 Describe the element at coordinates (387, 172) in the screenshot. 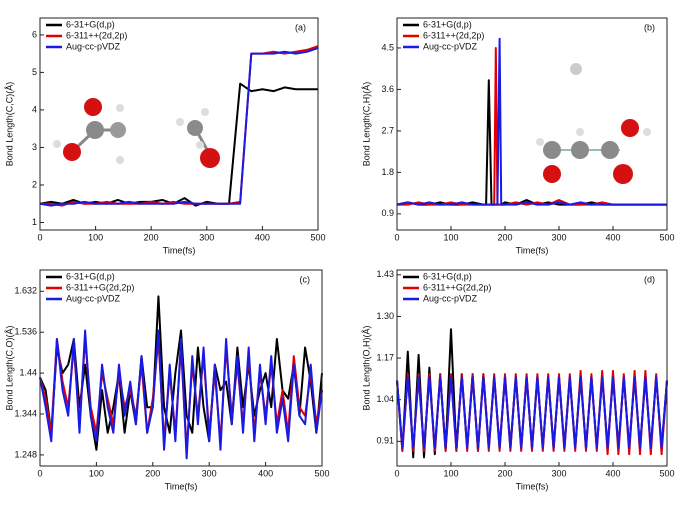

I see `y-tick-label: 1.8` at that location.